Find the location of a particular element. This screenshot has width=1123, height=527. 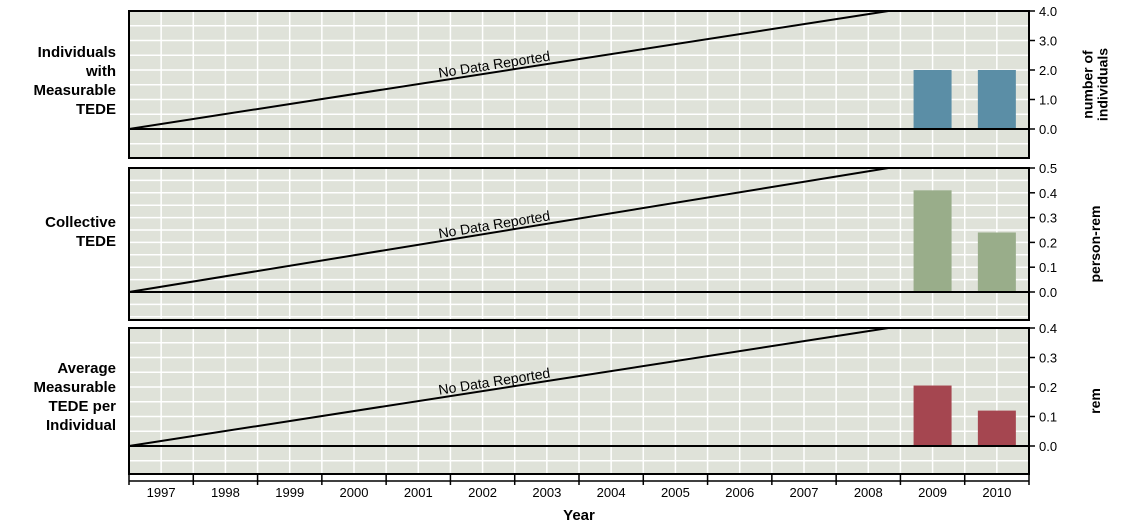

x-tick-label: 2004 is located at coordinates (611, 492).